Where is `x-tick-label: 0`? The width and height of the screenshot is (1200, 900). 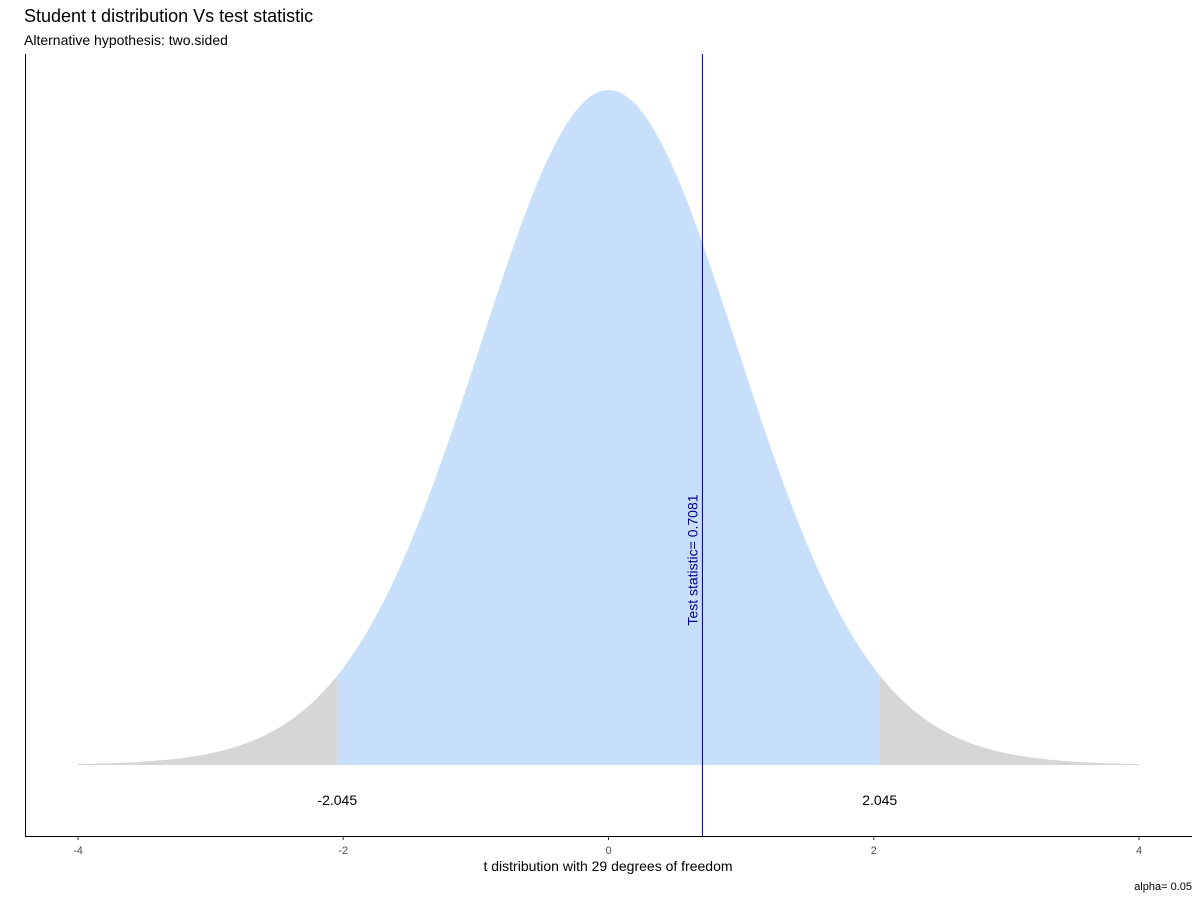
x-tick-label: 0 is located at coordinates (608, 851).